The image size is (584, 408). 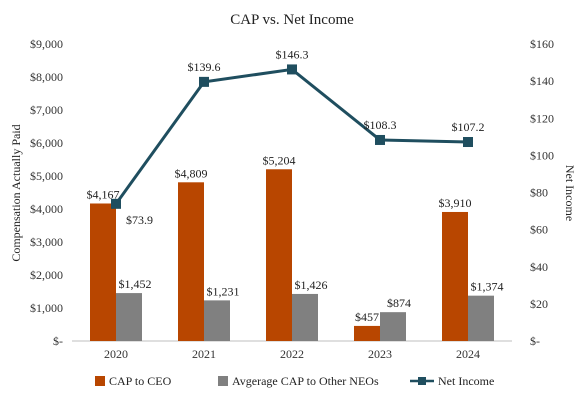 What do you see at coordinates (103, 194) in the screenshot?
I see `label-cap-to-ceo: $4,167` at bounding box center [103, 194].